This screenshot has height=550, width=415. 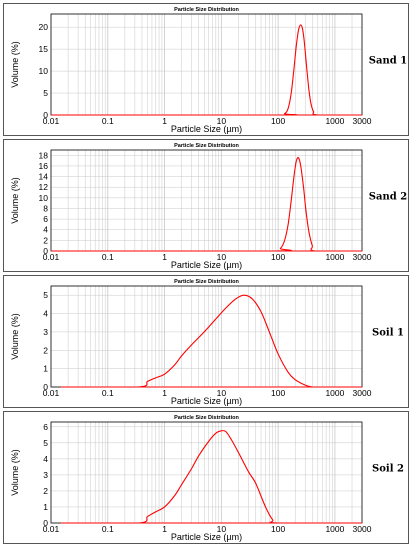 What do you see at coordinates (44, 166) in the screenshot?
I see `y-tick-label: 16` at bounding box center [44, 166].